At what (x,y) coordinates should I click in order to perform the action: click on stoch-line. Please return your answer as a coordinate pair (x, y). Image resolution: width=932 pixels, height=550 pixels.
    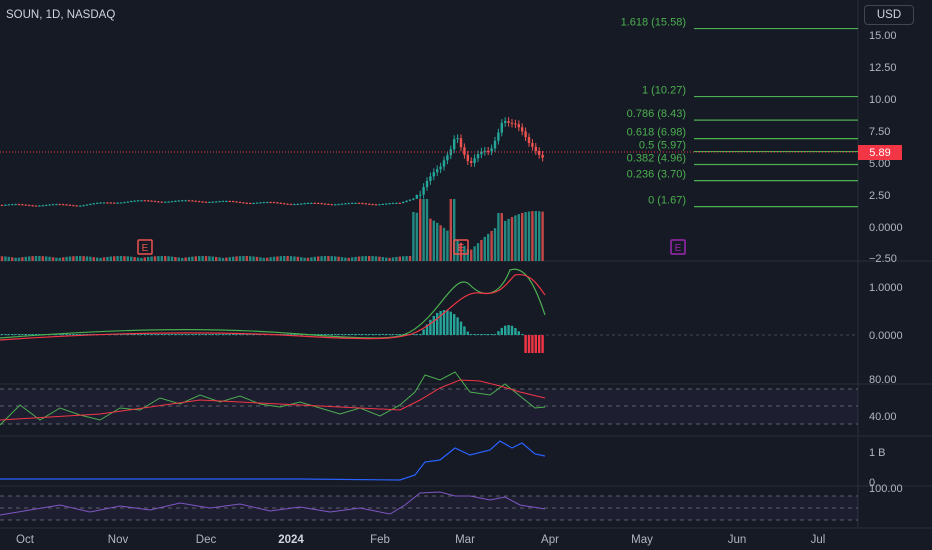
    Looking at the image, I should click on (273, 503).